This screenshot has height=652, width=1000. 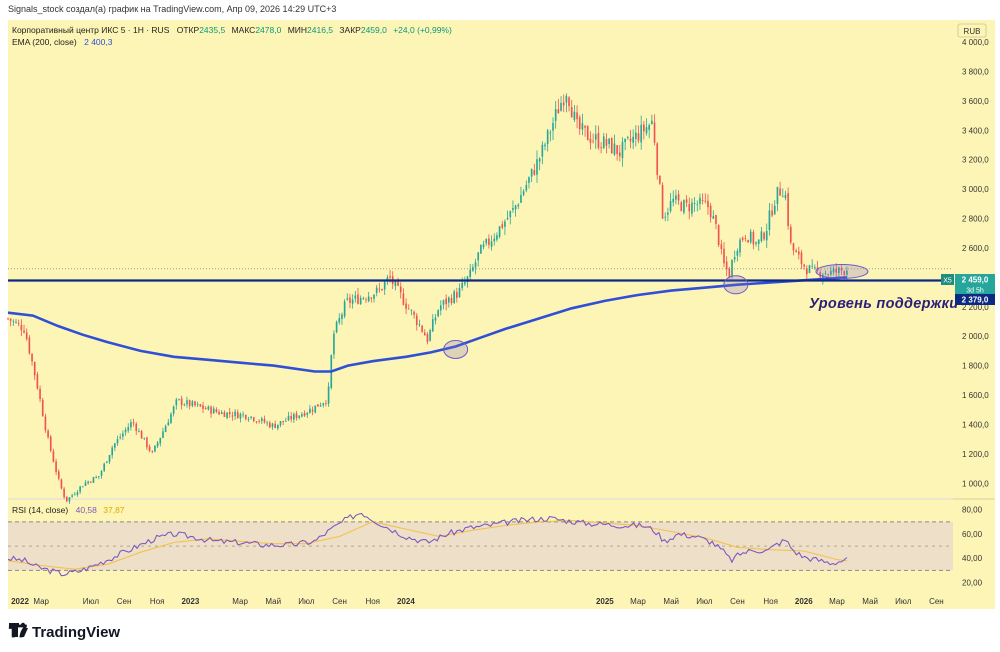 I want to click on currency-box, so click(x=972, y=30).